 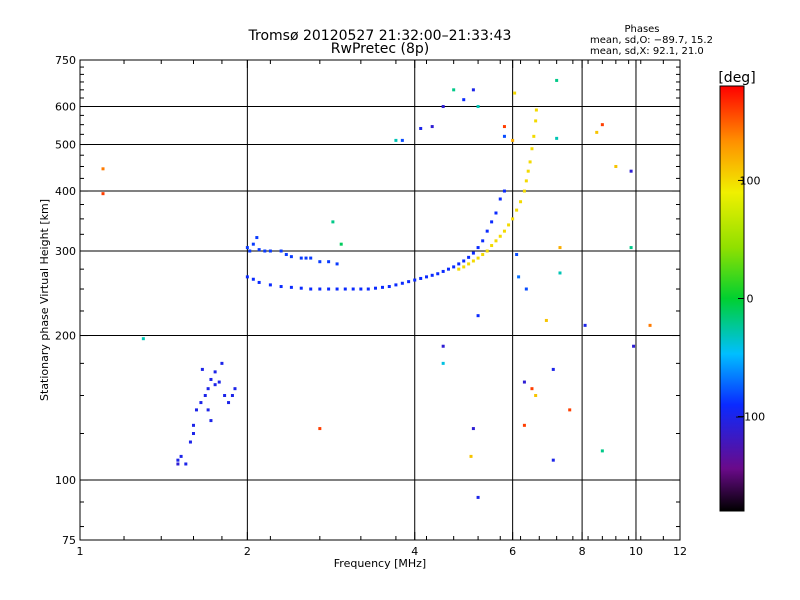 What do you see at coordinates (750, 299) in the screenshot?
I see `colorbar-tick-label: 0` at bounding box center [750, 299].